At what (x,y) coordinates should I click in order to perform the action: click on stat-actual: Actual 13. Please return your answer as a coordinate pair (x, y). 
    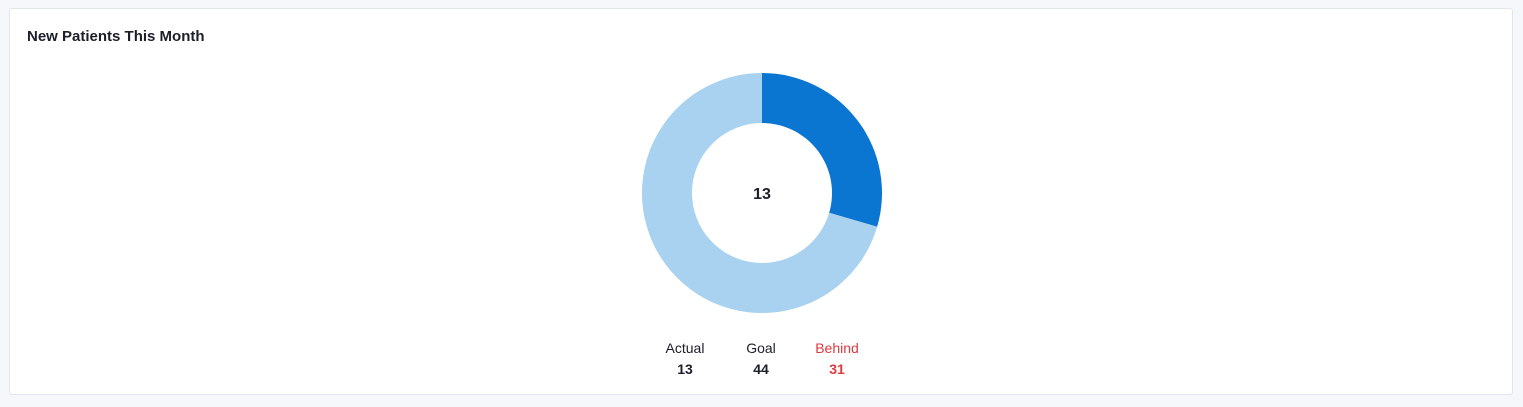
    Looking at the image, I should click on (685, 359).